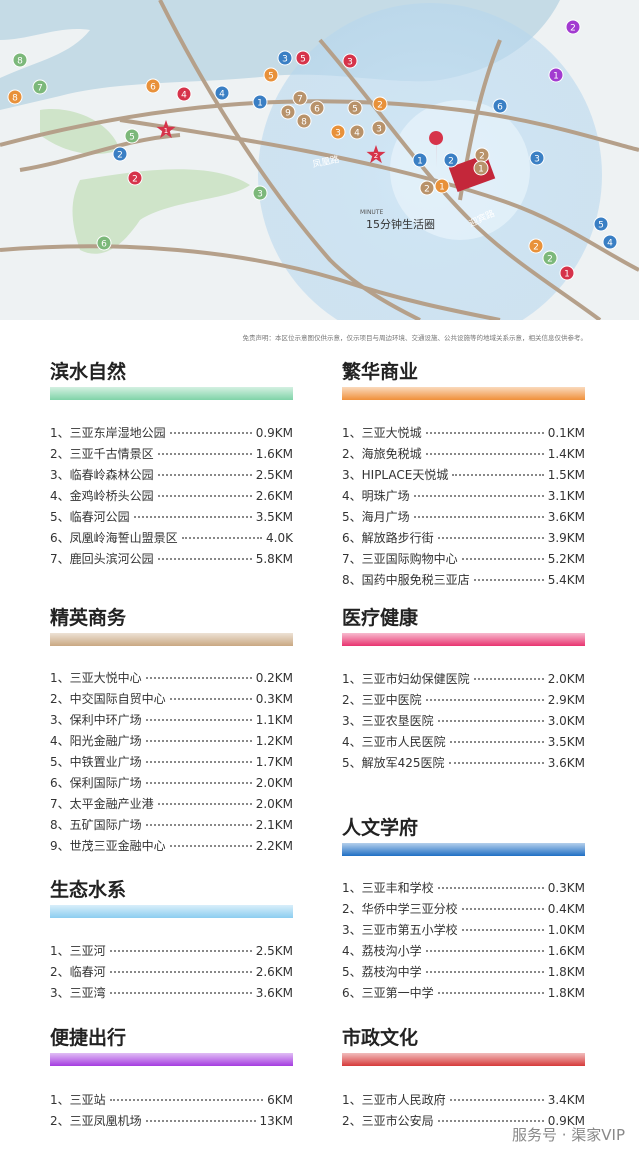  Describe the element at coordinates (481, 170) in the screenshot. I see `marker-label: 1` at that location.